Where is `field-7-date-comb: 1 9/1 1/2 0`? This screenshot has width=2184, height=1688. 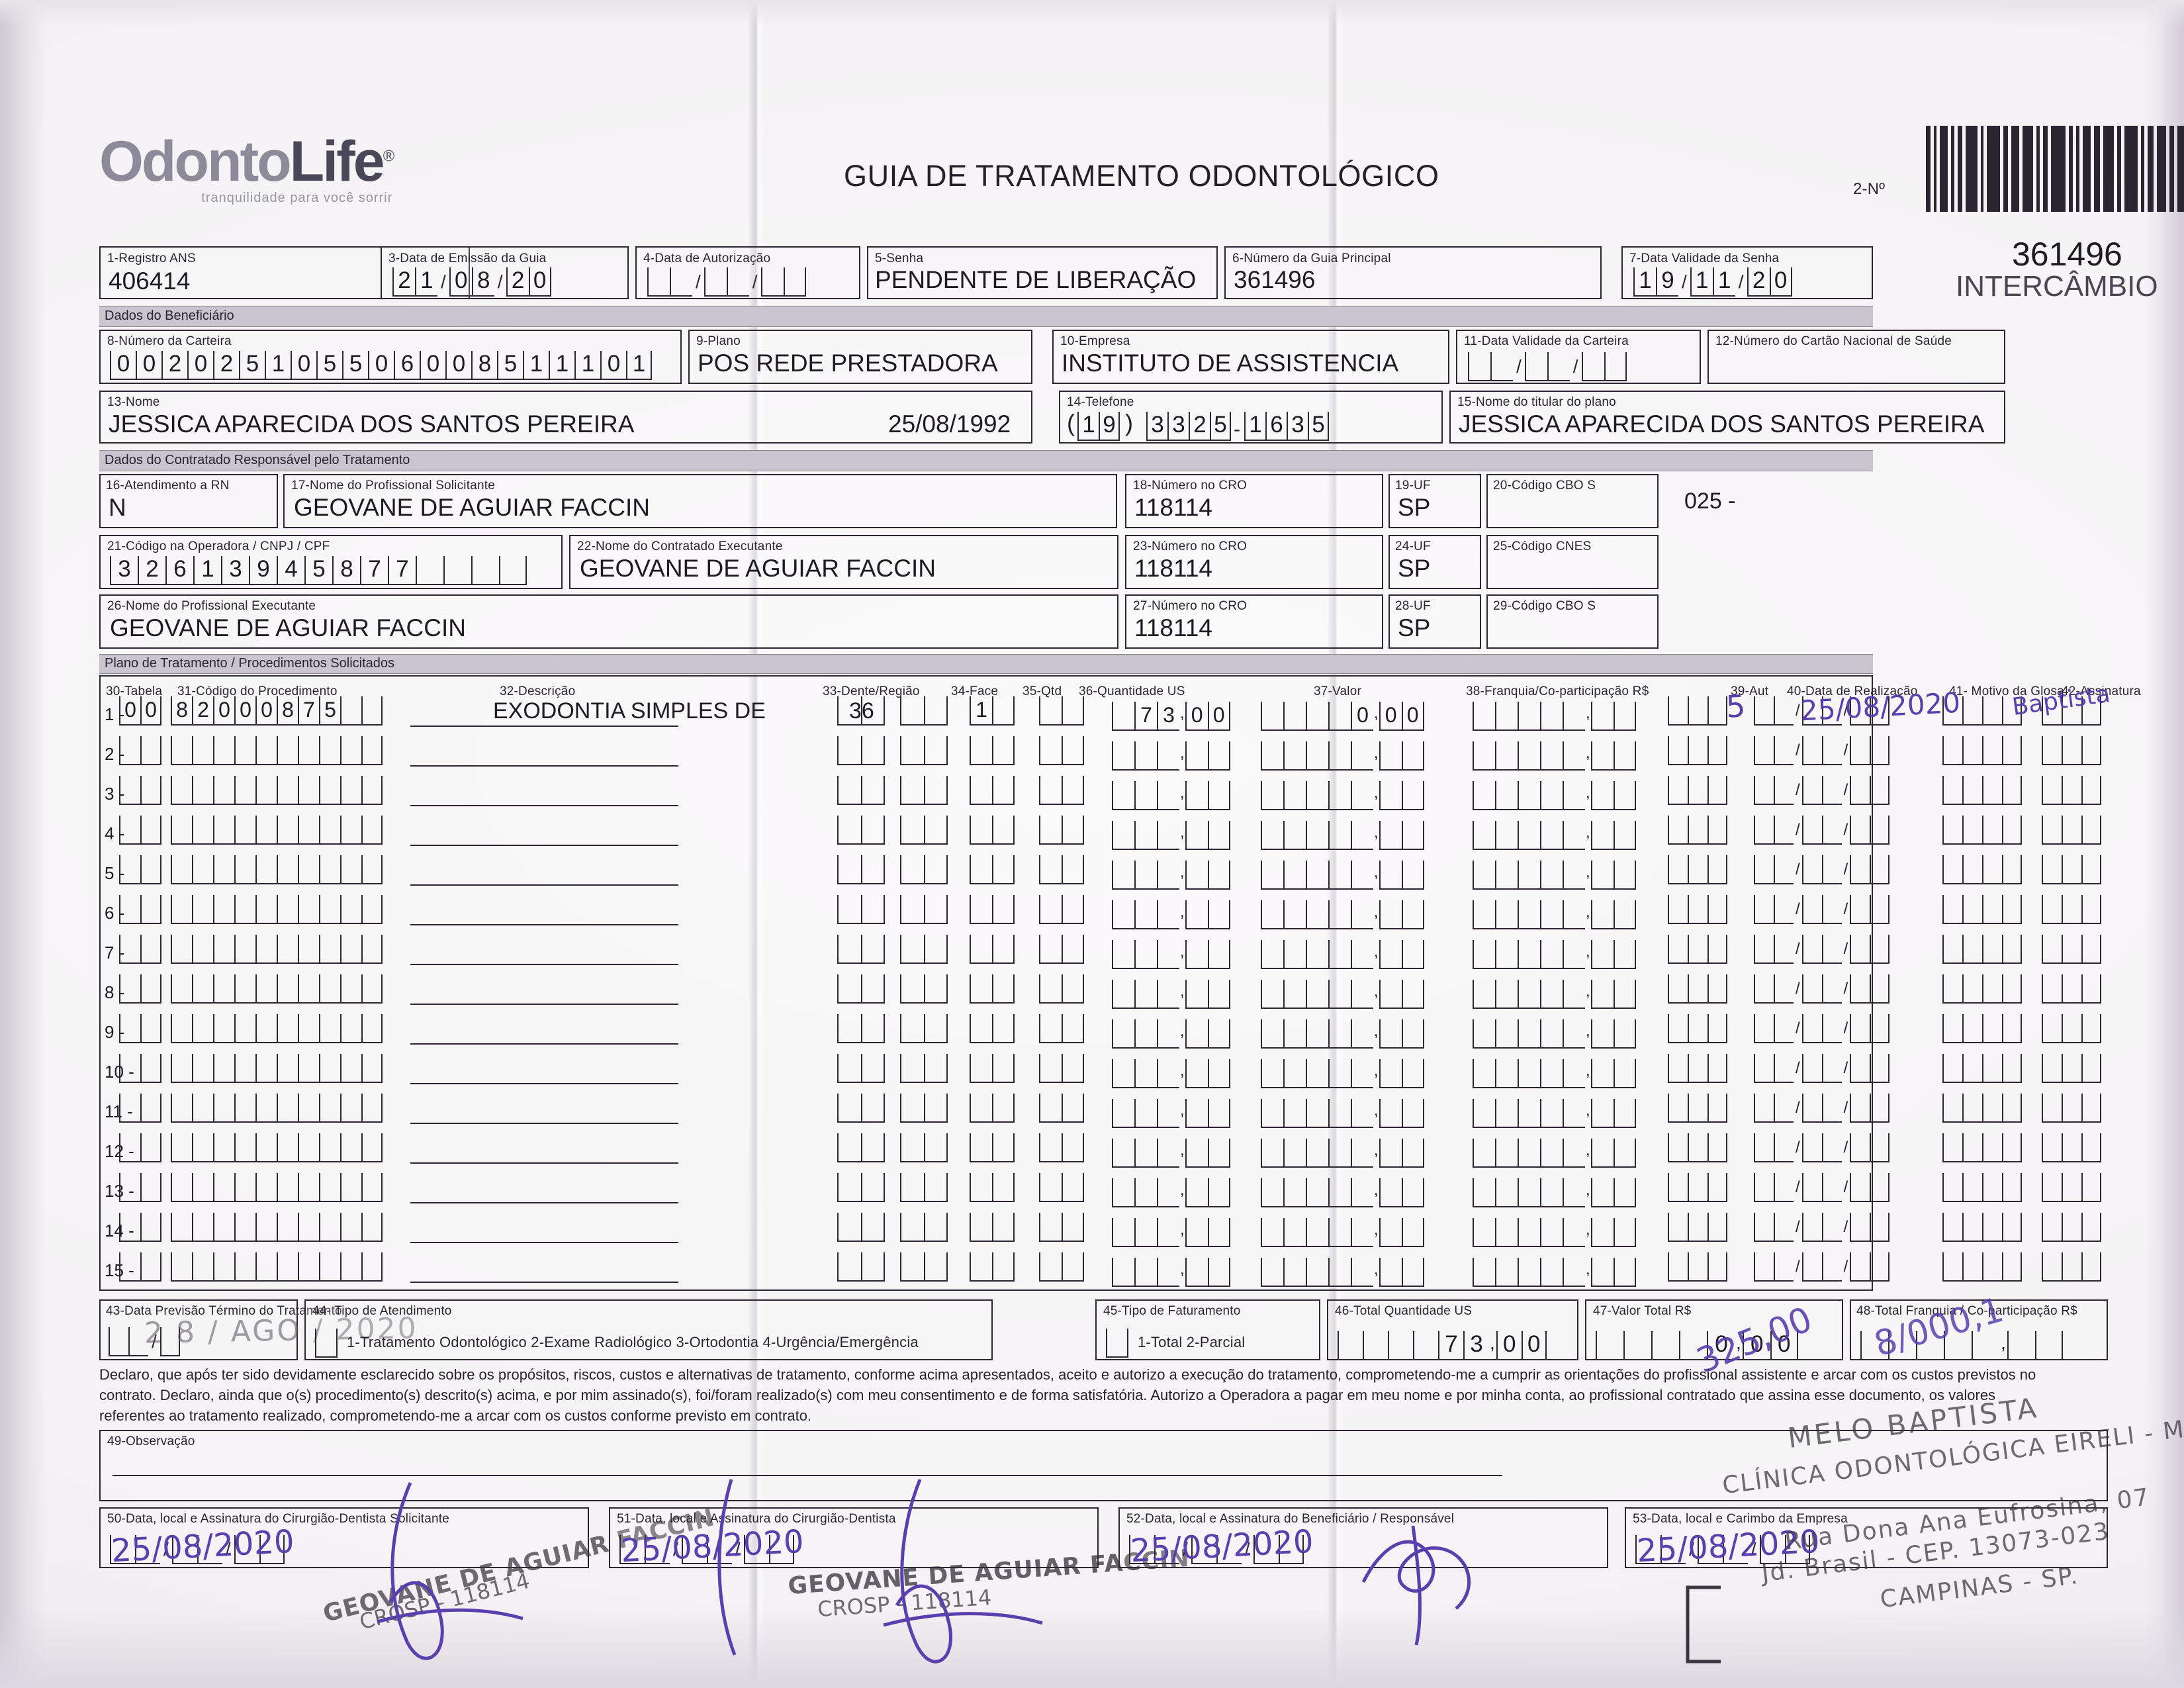 field-7-date-comb: 1 9/1 1/2 0 is located at coordinates (1712, 282).